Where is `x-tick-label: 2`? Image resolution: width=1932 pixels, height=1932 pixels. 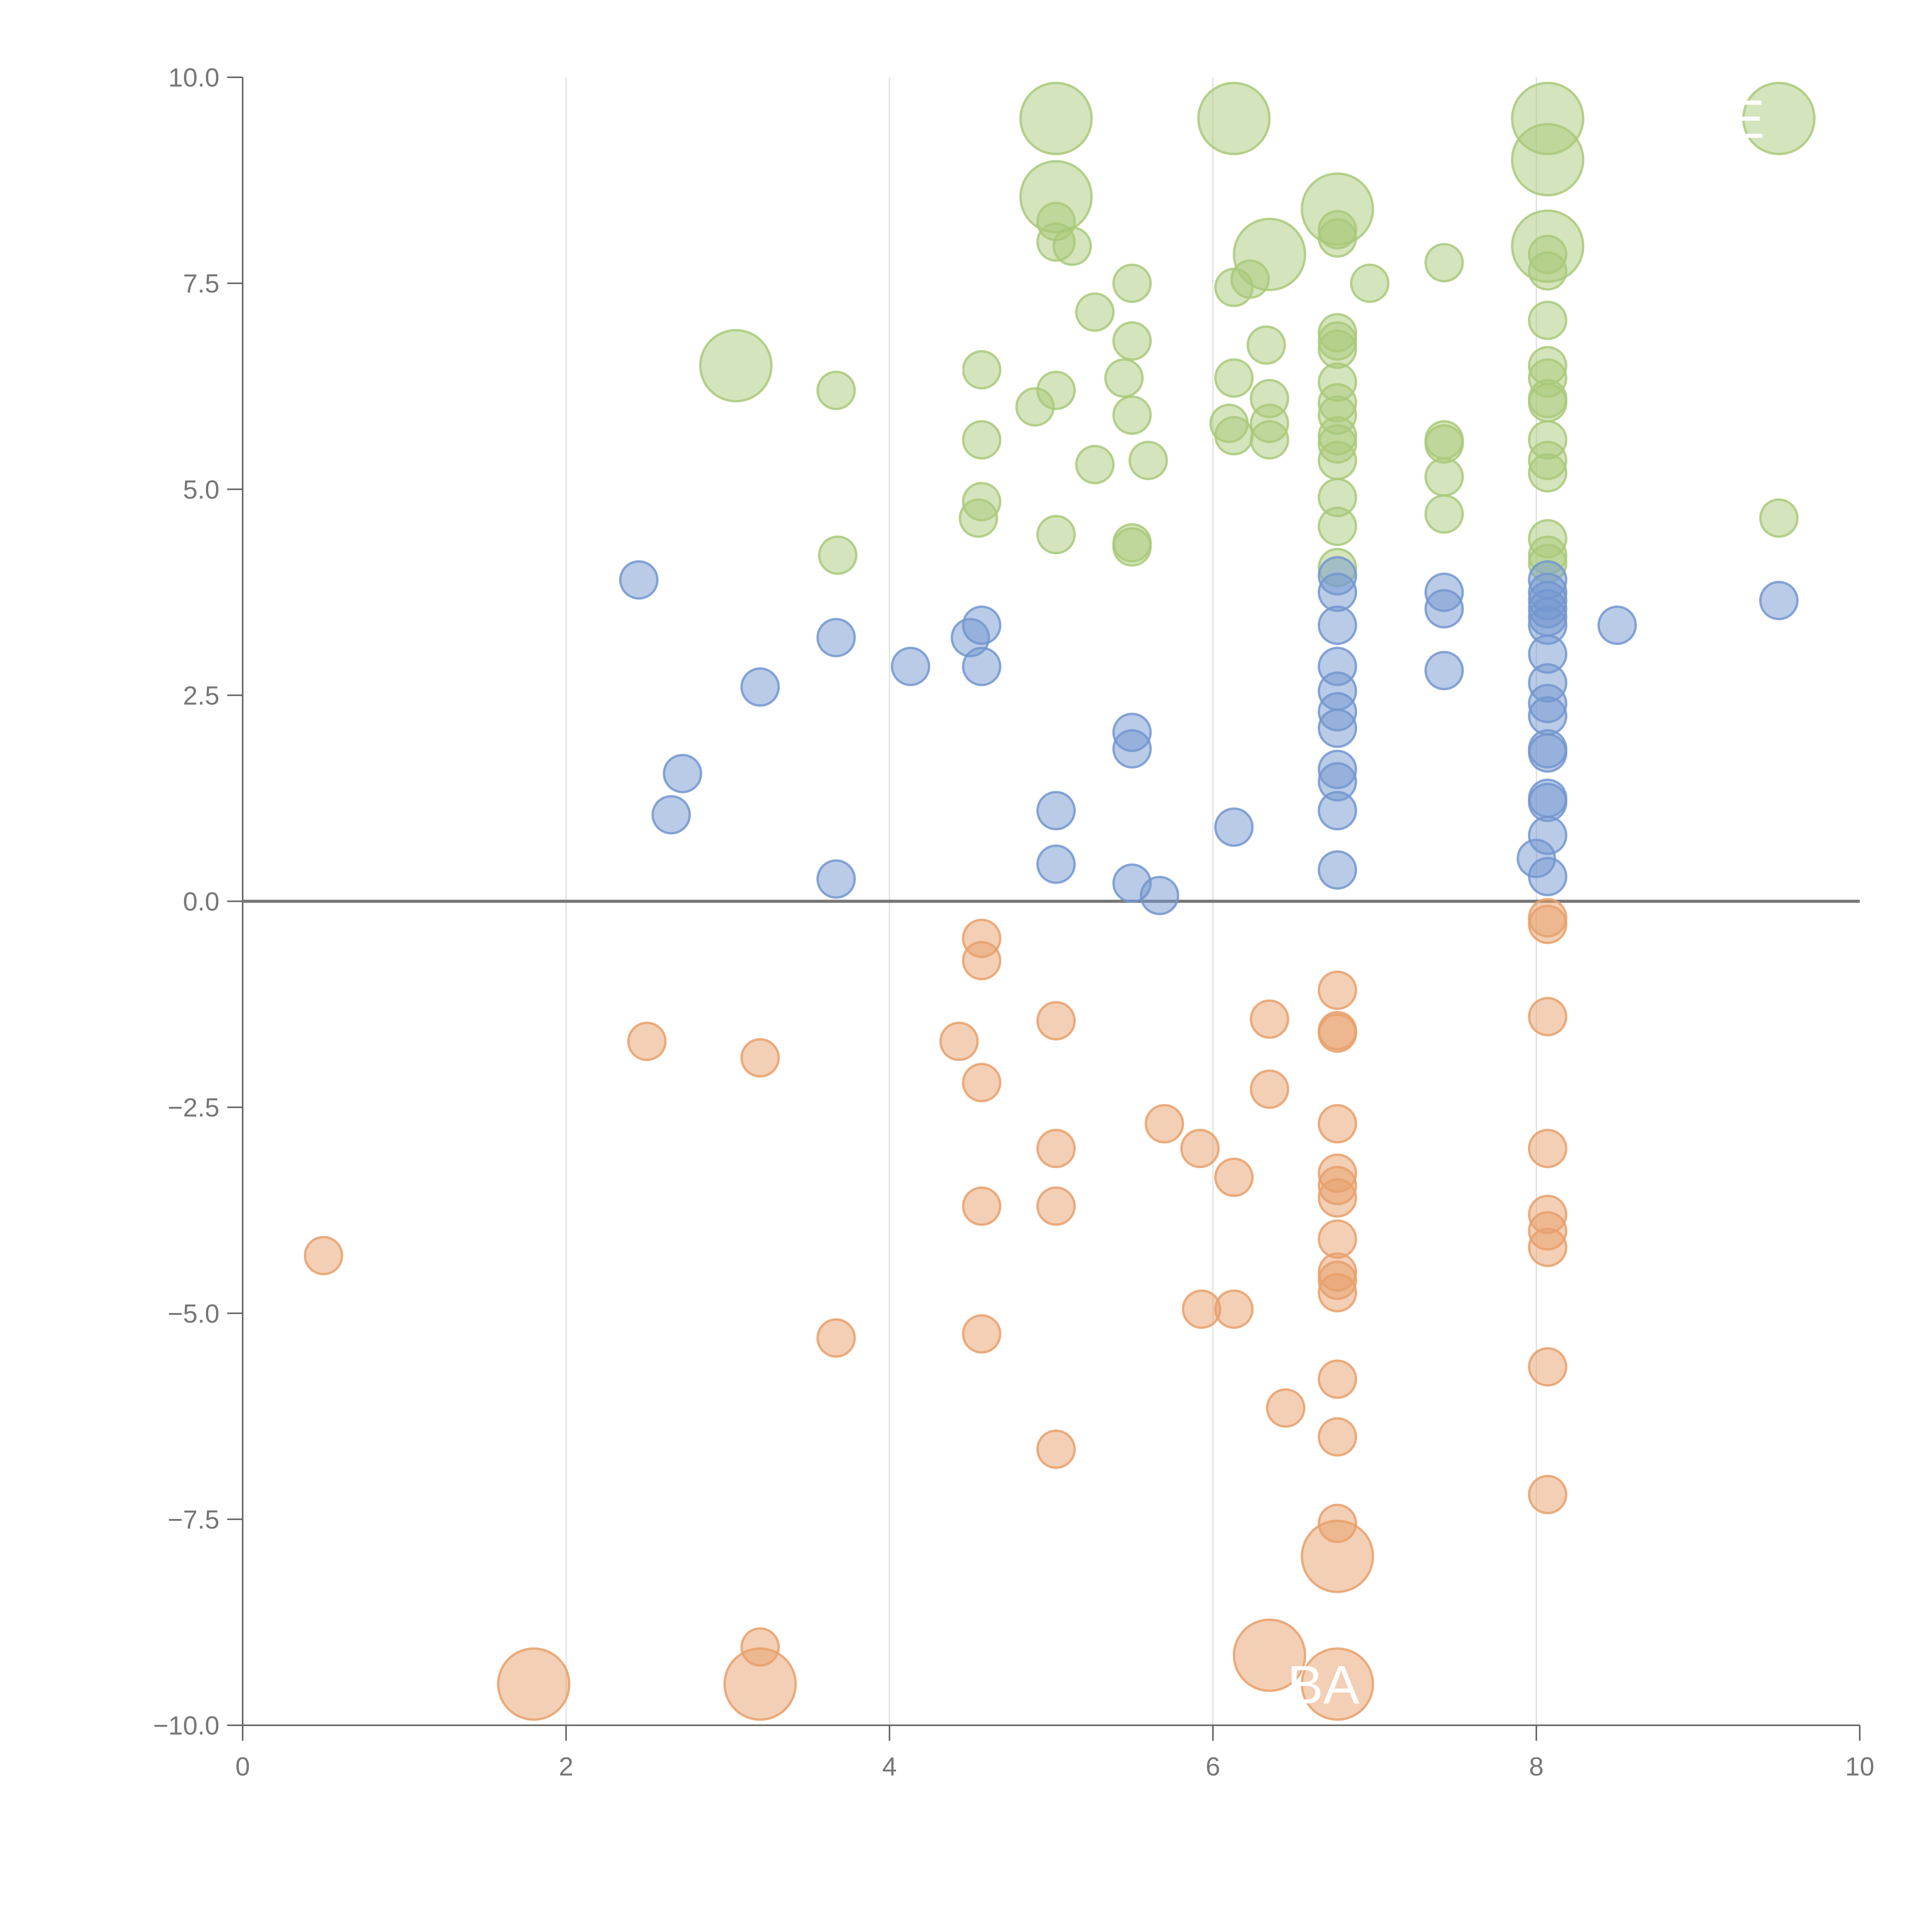 x-tick-label: 2 is located at coordinates (566, 1767).